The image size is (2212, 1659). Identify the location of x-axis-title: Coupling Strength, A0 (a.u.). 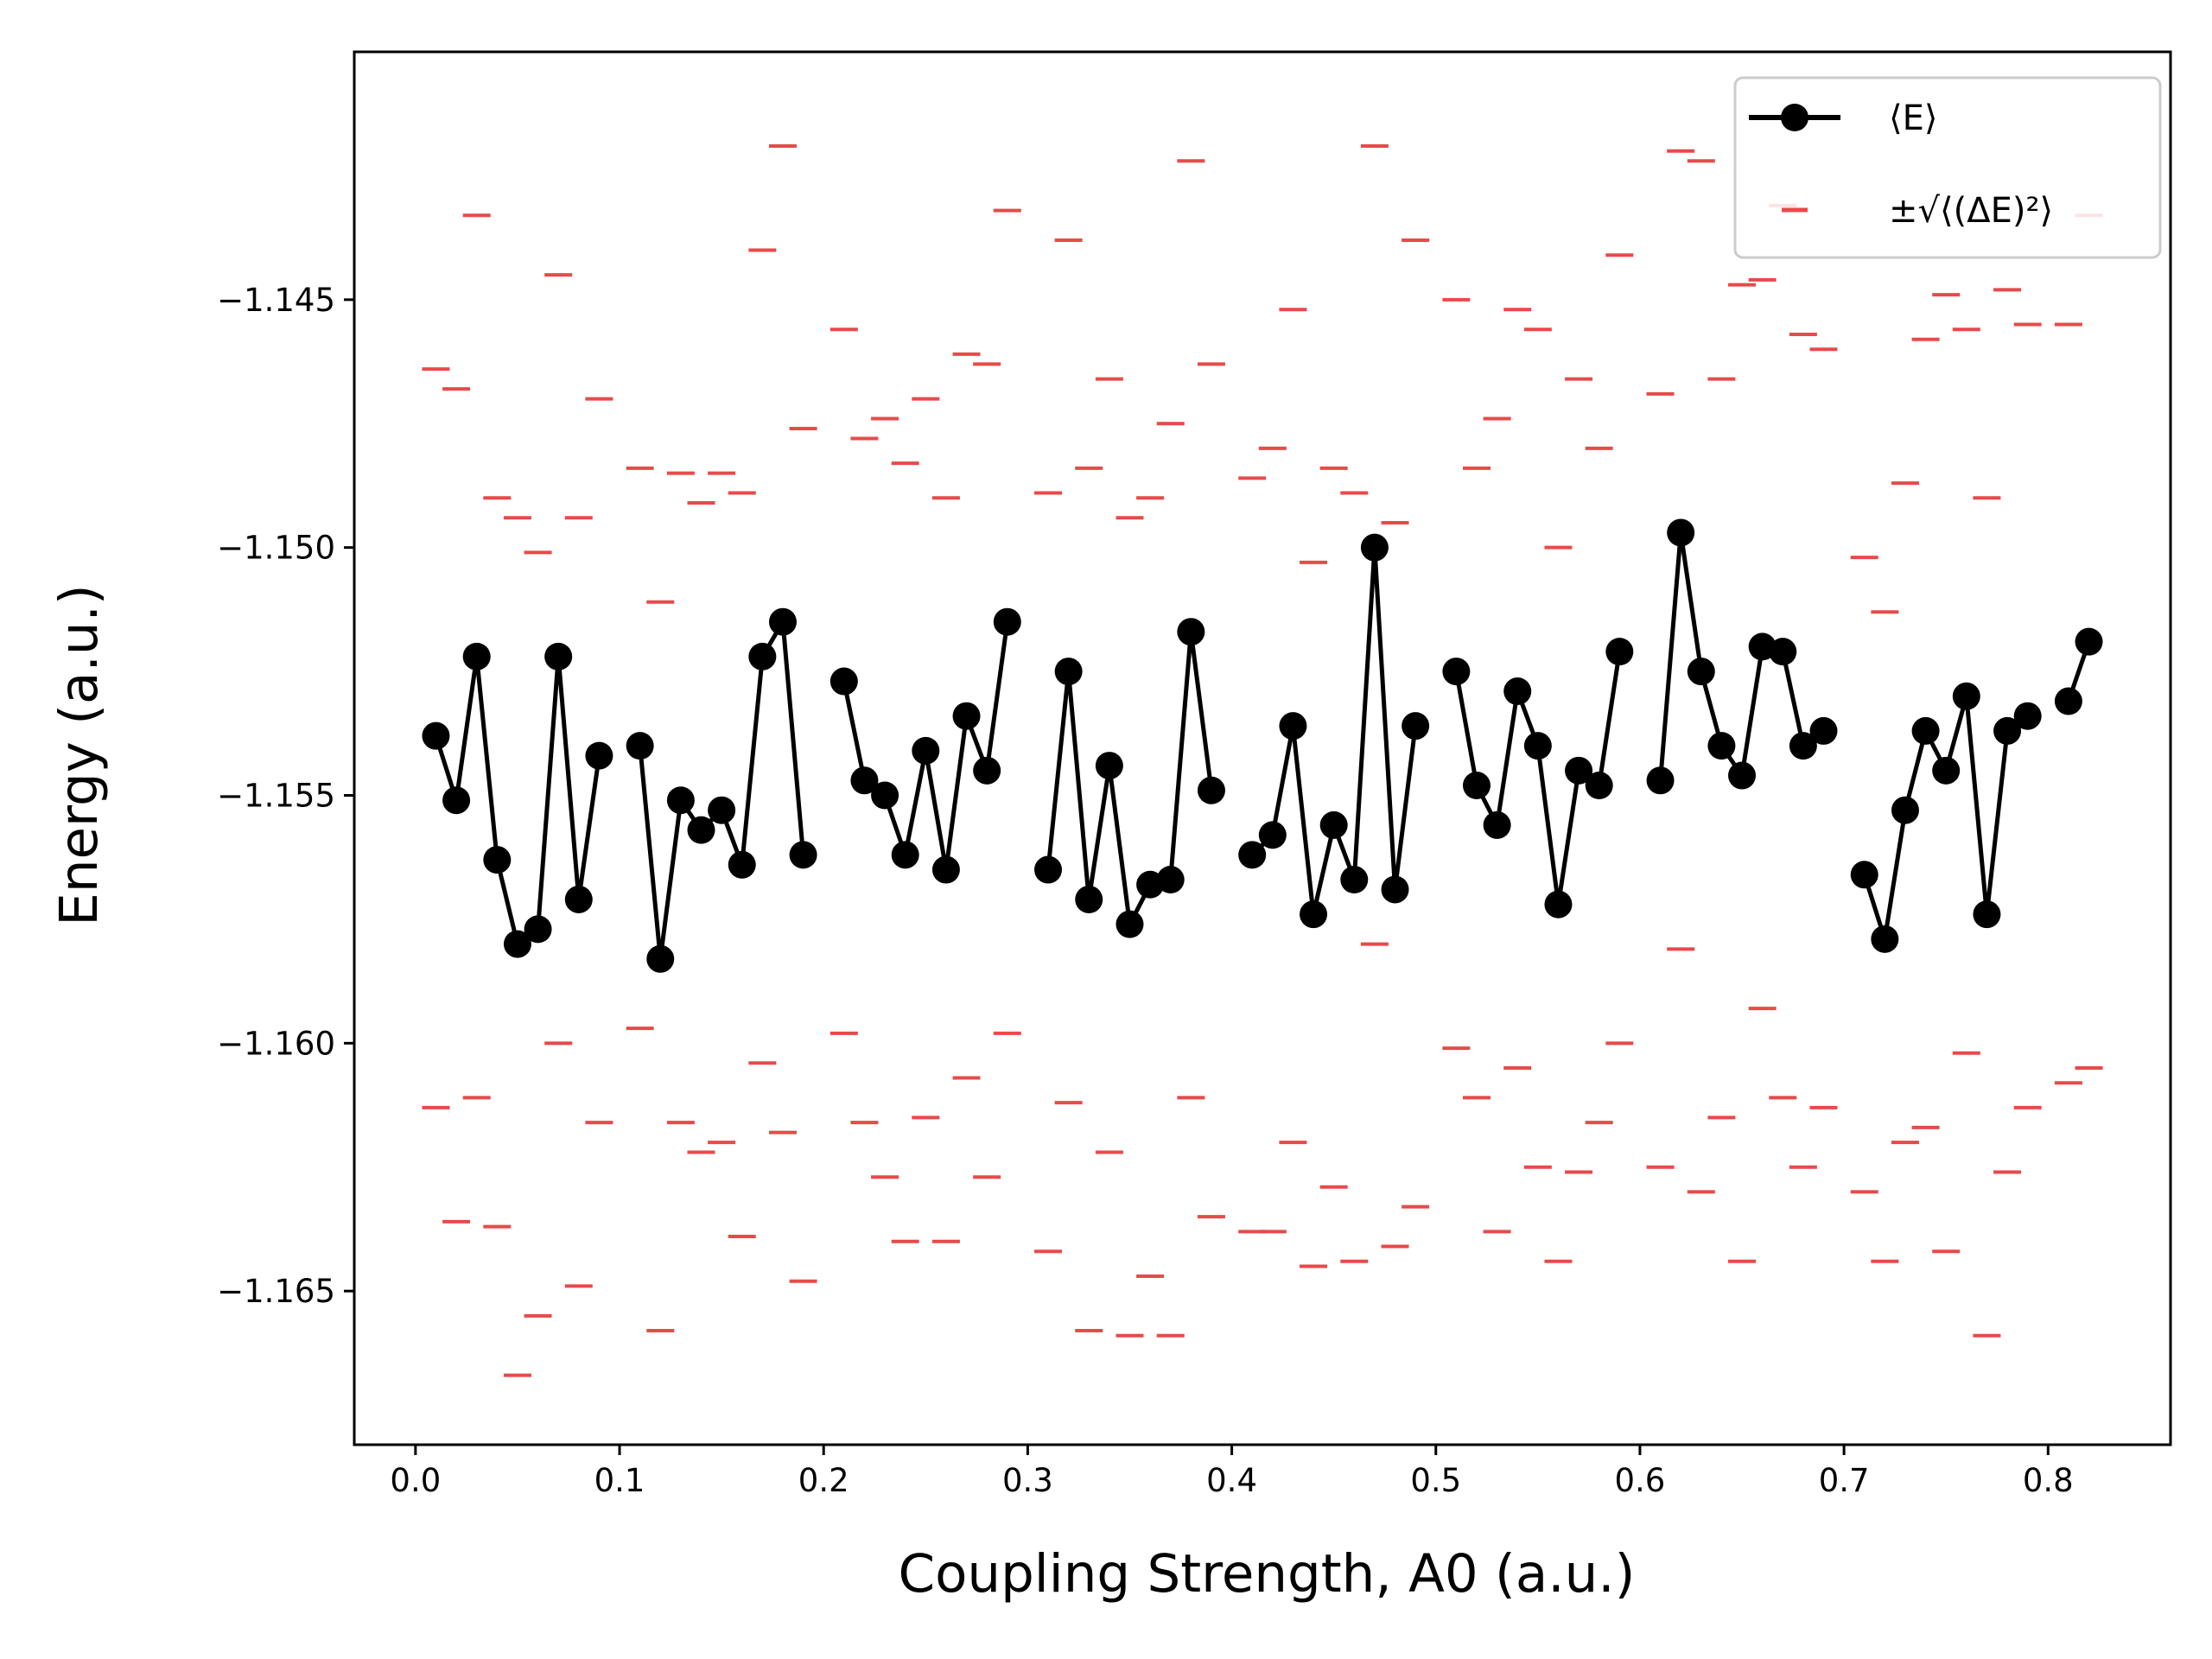
(1267, 1574).